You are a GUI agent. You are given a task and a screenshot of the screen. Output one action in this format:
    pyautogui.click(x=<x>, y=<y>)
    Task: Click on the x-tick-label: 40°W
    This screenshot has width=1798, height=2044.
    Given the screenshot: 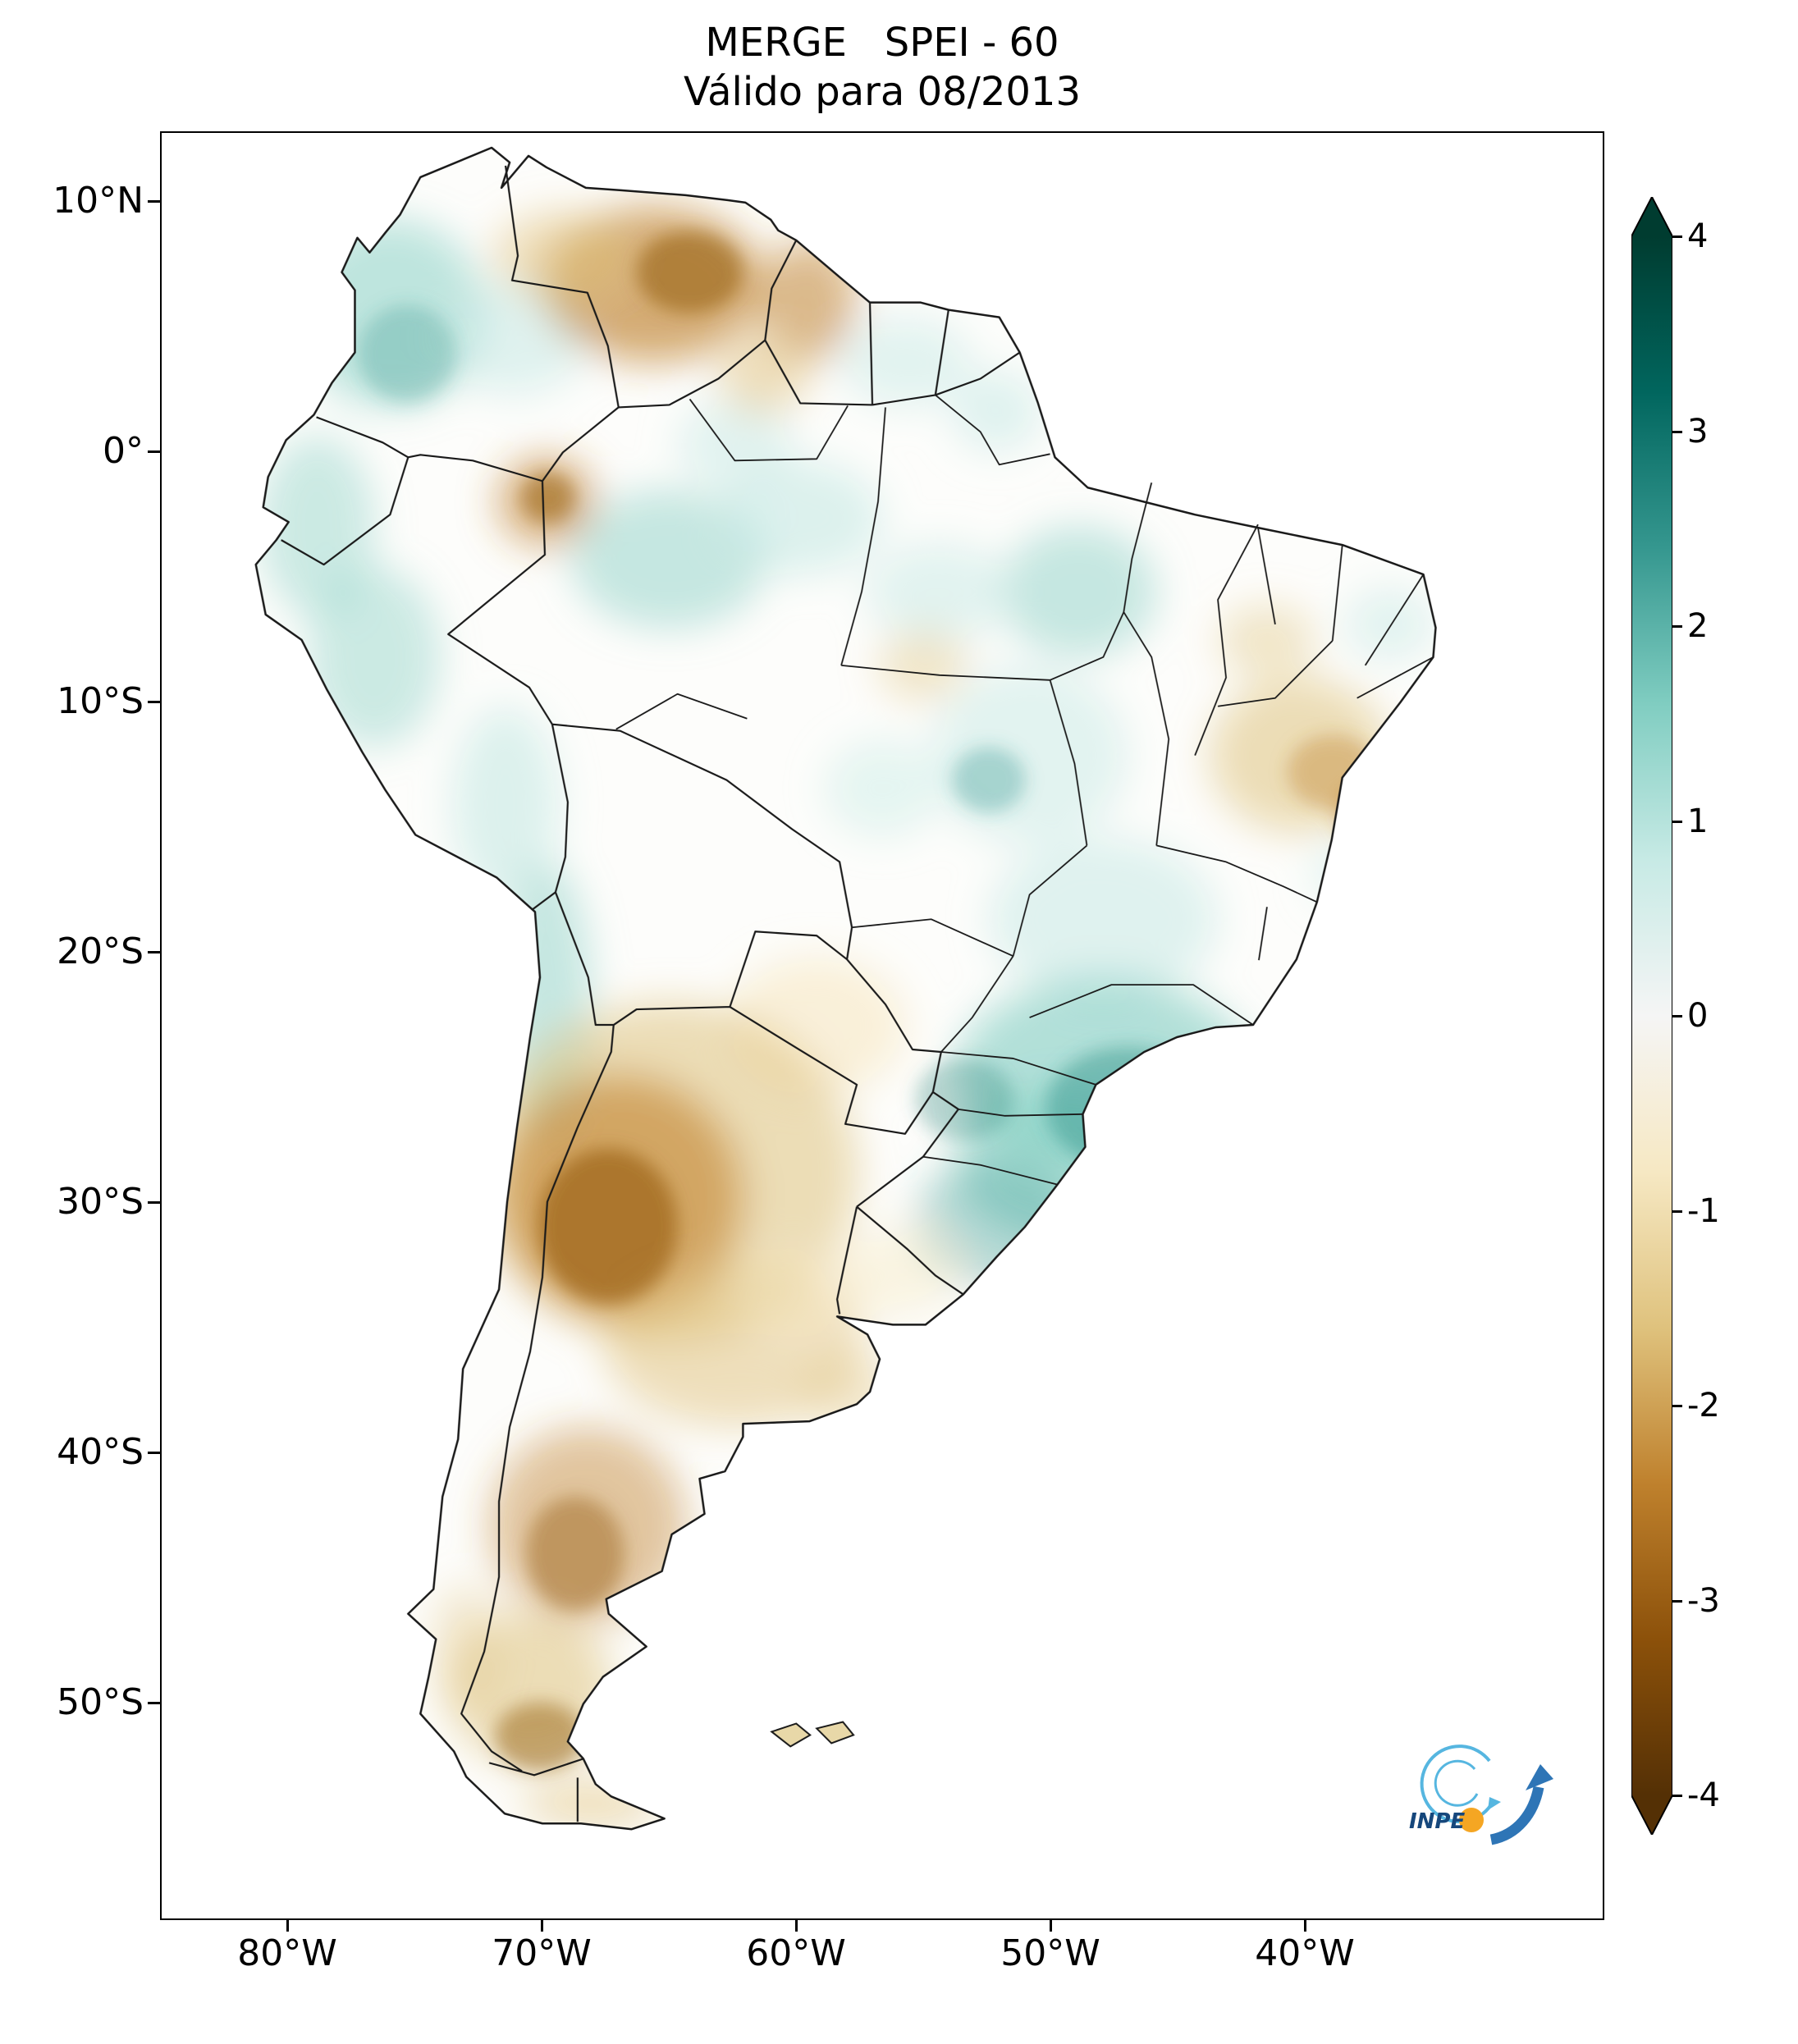 What is the action you would take?
    pyautogui.click(x=1305, y=1953)
    